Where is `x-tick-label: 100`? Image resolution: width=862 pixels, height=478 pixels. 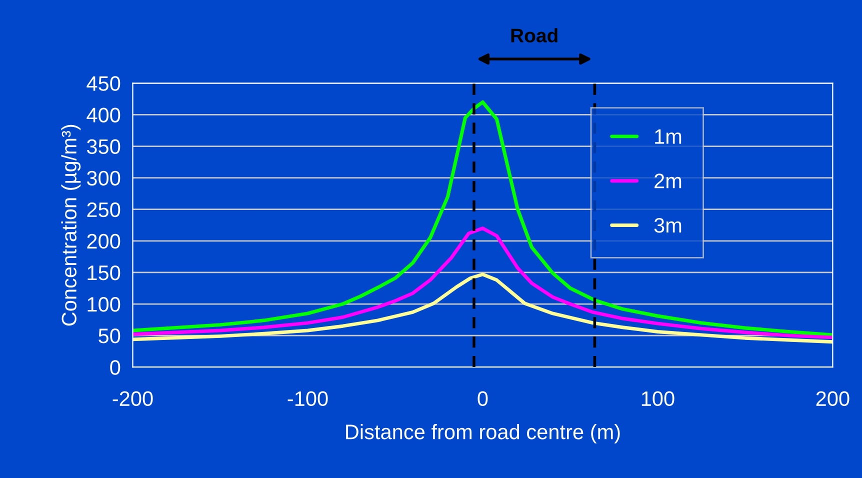
x-tick-label: 100 is located at coordinates (658, 398).